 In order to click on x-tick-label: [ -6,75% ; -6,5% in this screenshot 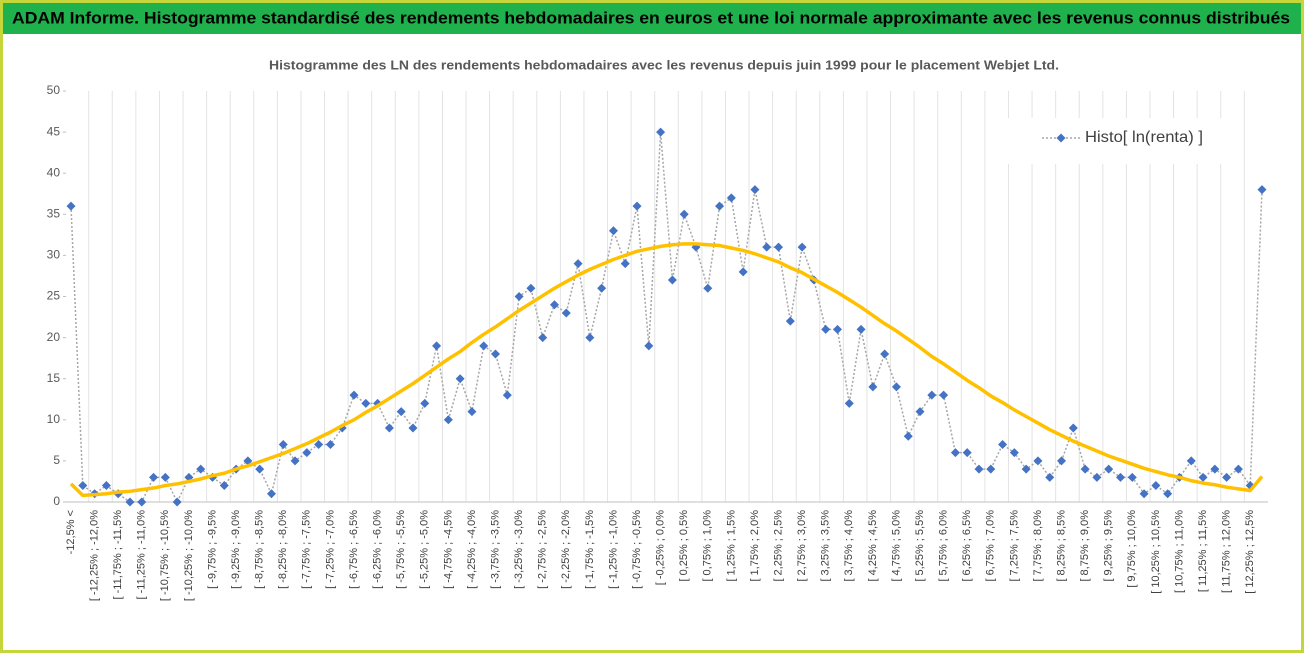, I will do `click(354, 549)`.